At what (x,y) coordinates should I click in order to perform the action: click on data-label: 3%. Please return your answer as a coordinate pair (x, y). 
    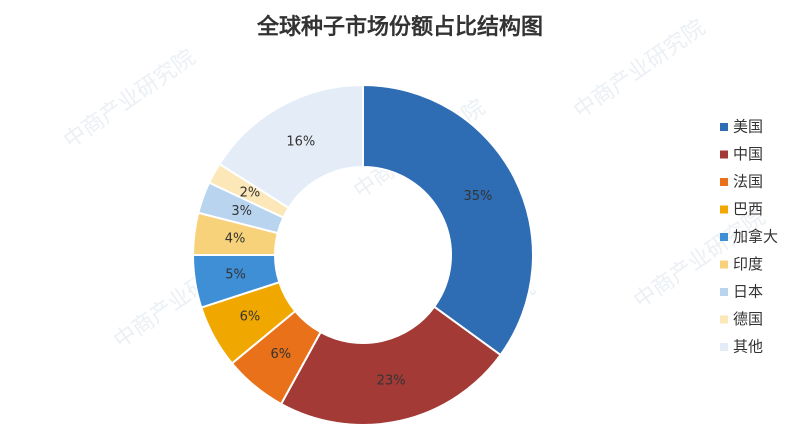
    Looking at the image, I should click on (241, 211).